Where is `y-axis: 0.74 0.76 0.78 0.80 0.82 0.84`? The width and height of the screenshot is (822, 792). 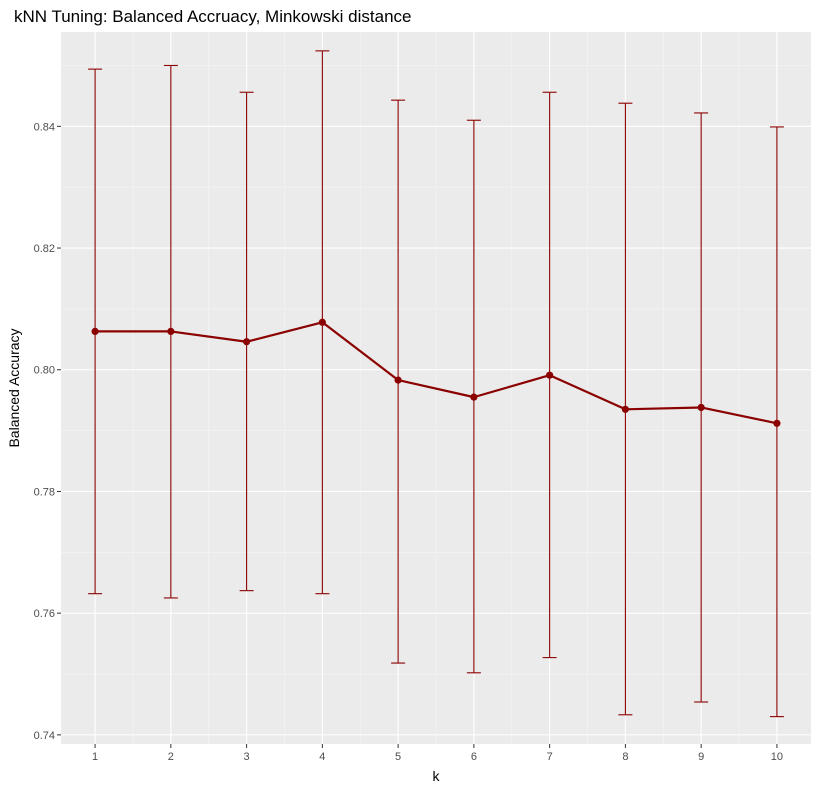 y-axis: 0.74 0.76 0.78 0.80 0.82 0.84 is located at coordinates (47, 431).